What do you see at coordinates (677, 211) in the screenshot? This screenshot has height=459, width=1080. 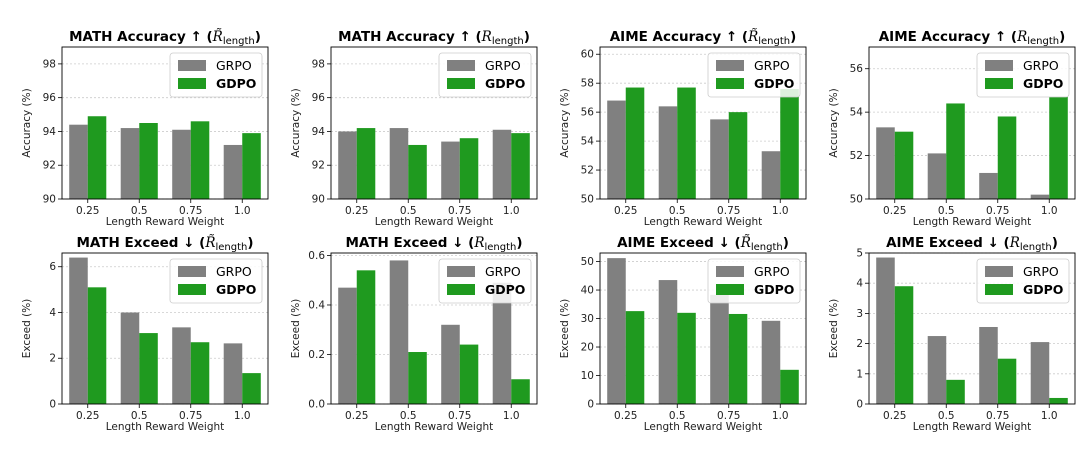 I see `x-tick-label: 0.5` at bounding box center [677, 211].